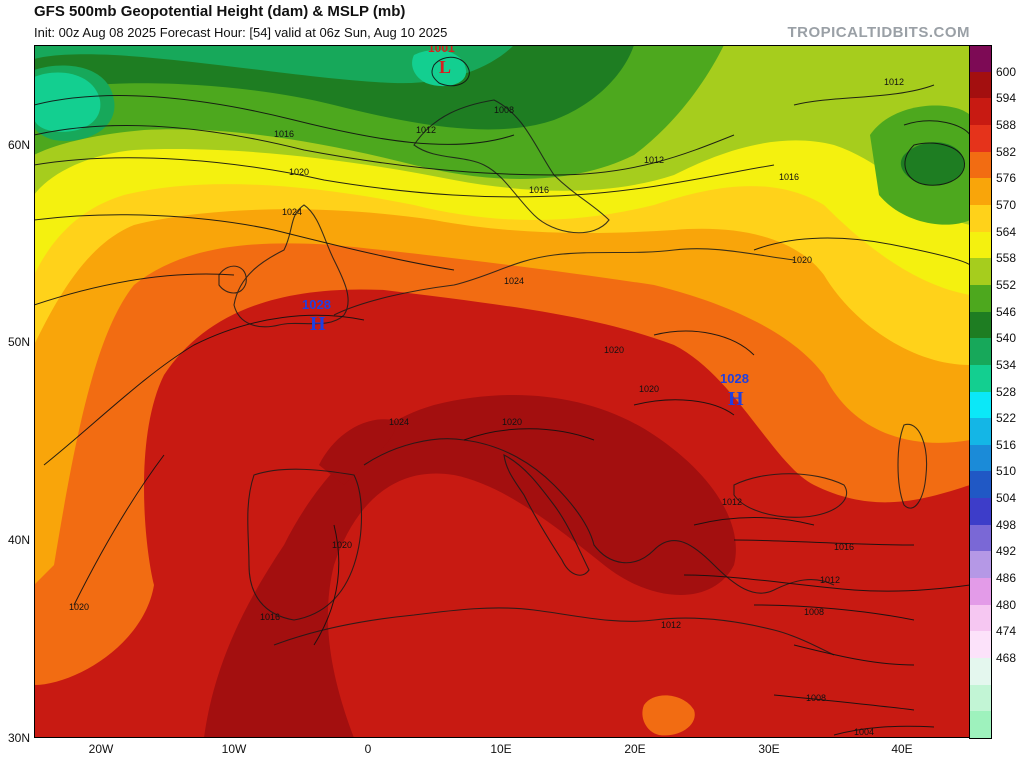 This screenshot has width=1024, height=757. What do you see at coordinates (1006, 284) in the screenshot?
I see `colorbar-label: 552` at bounding box center [1006, 284].